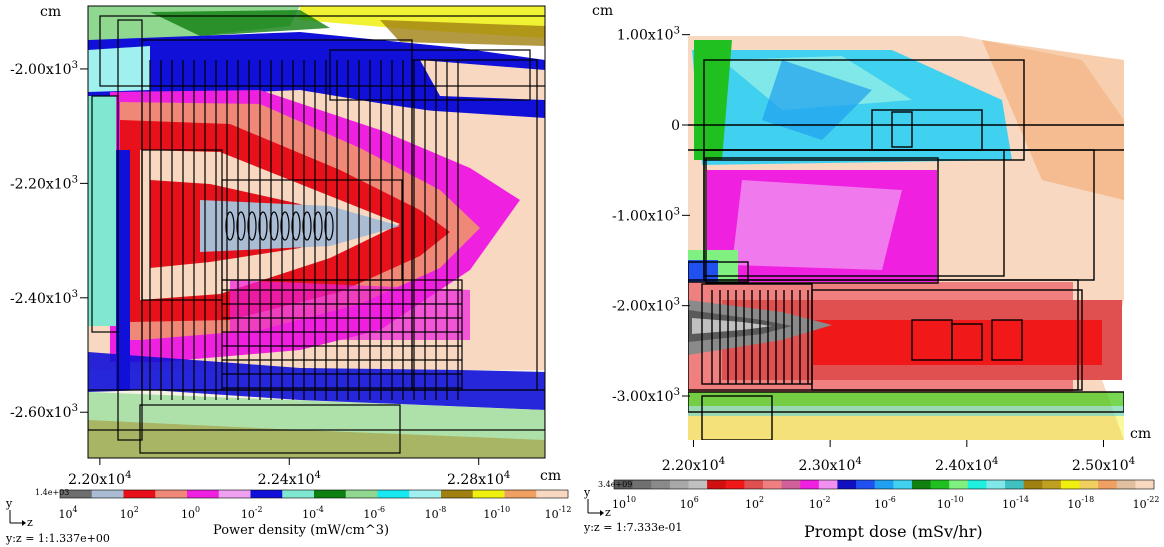 Image resolution: width=1164 pixels, height=547 pixels. What do you see at coordinates (50, 12) in the screenshot?
I see `left-y-unit: cm` at bounding box center [50, 12].